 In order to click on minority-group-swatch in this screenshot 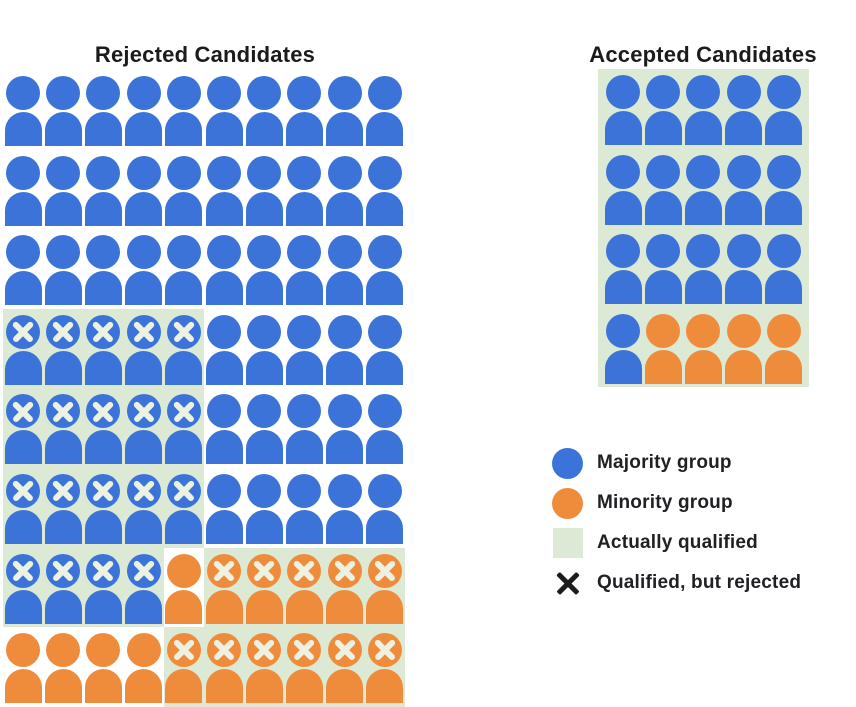, I will do `click(567, 503)`.